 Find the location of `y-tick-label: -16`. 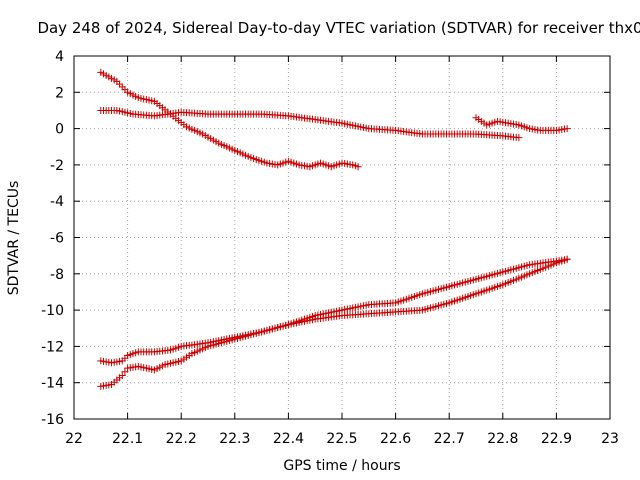

y-tick-label: -16 is located at coordinates (52, 420).